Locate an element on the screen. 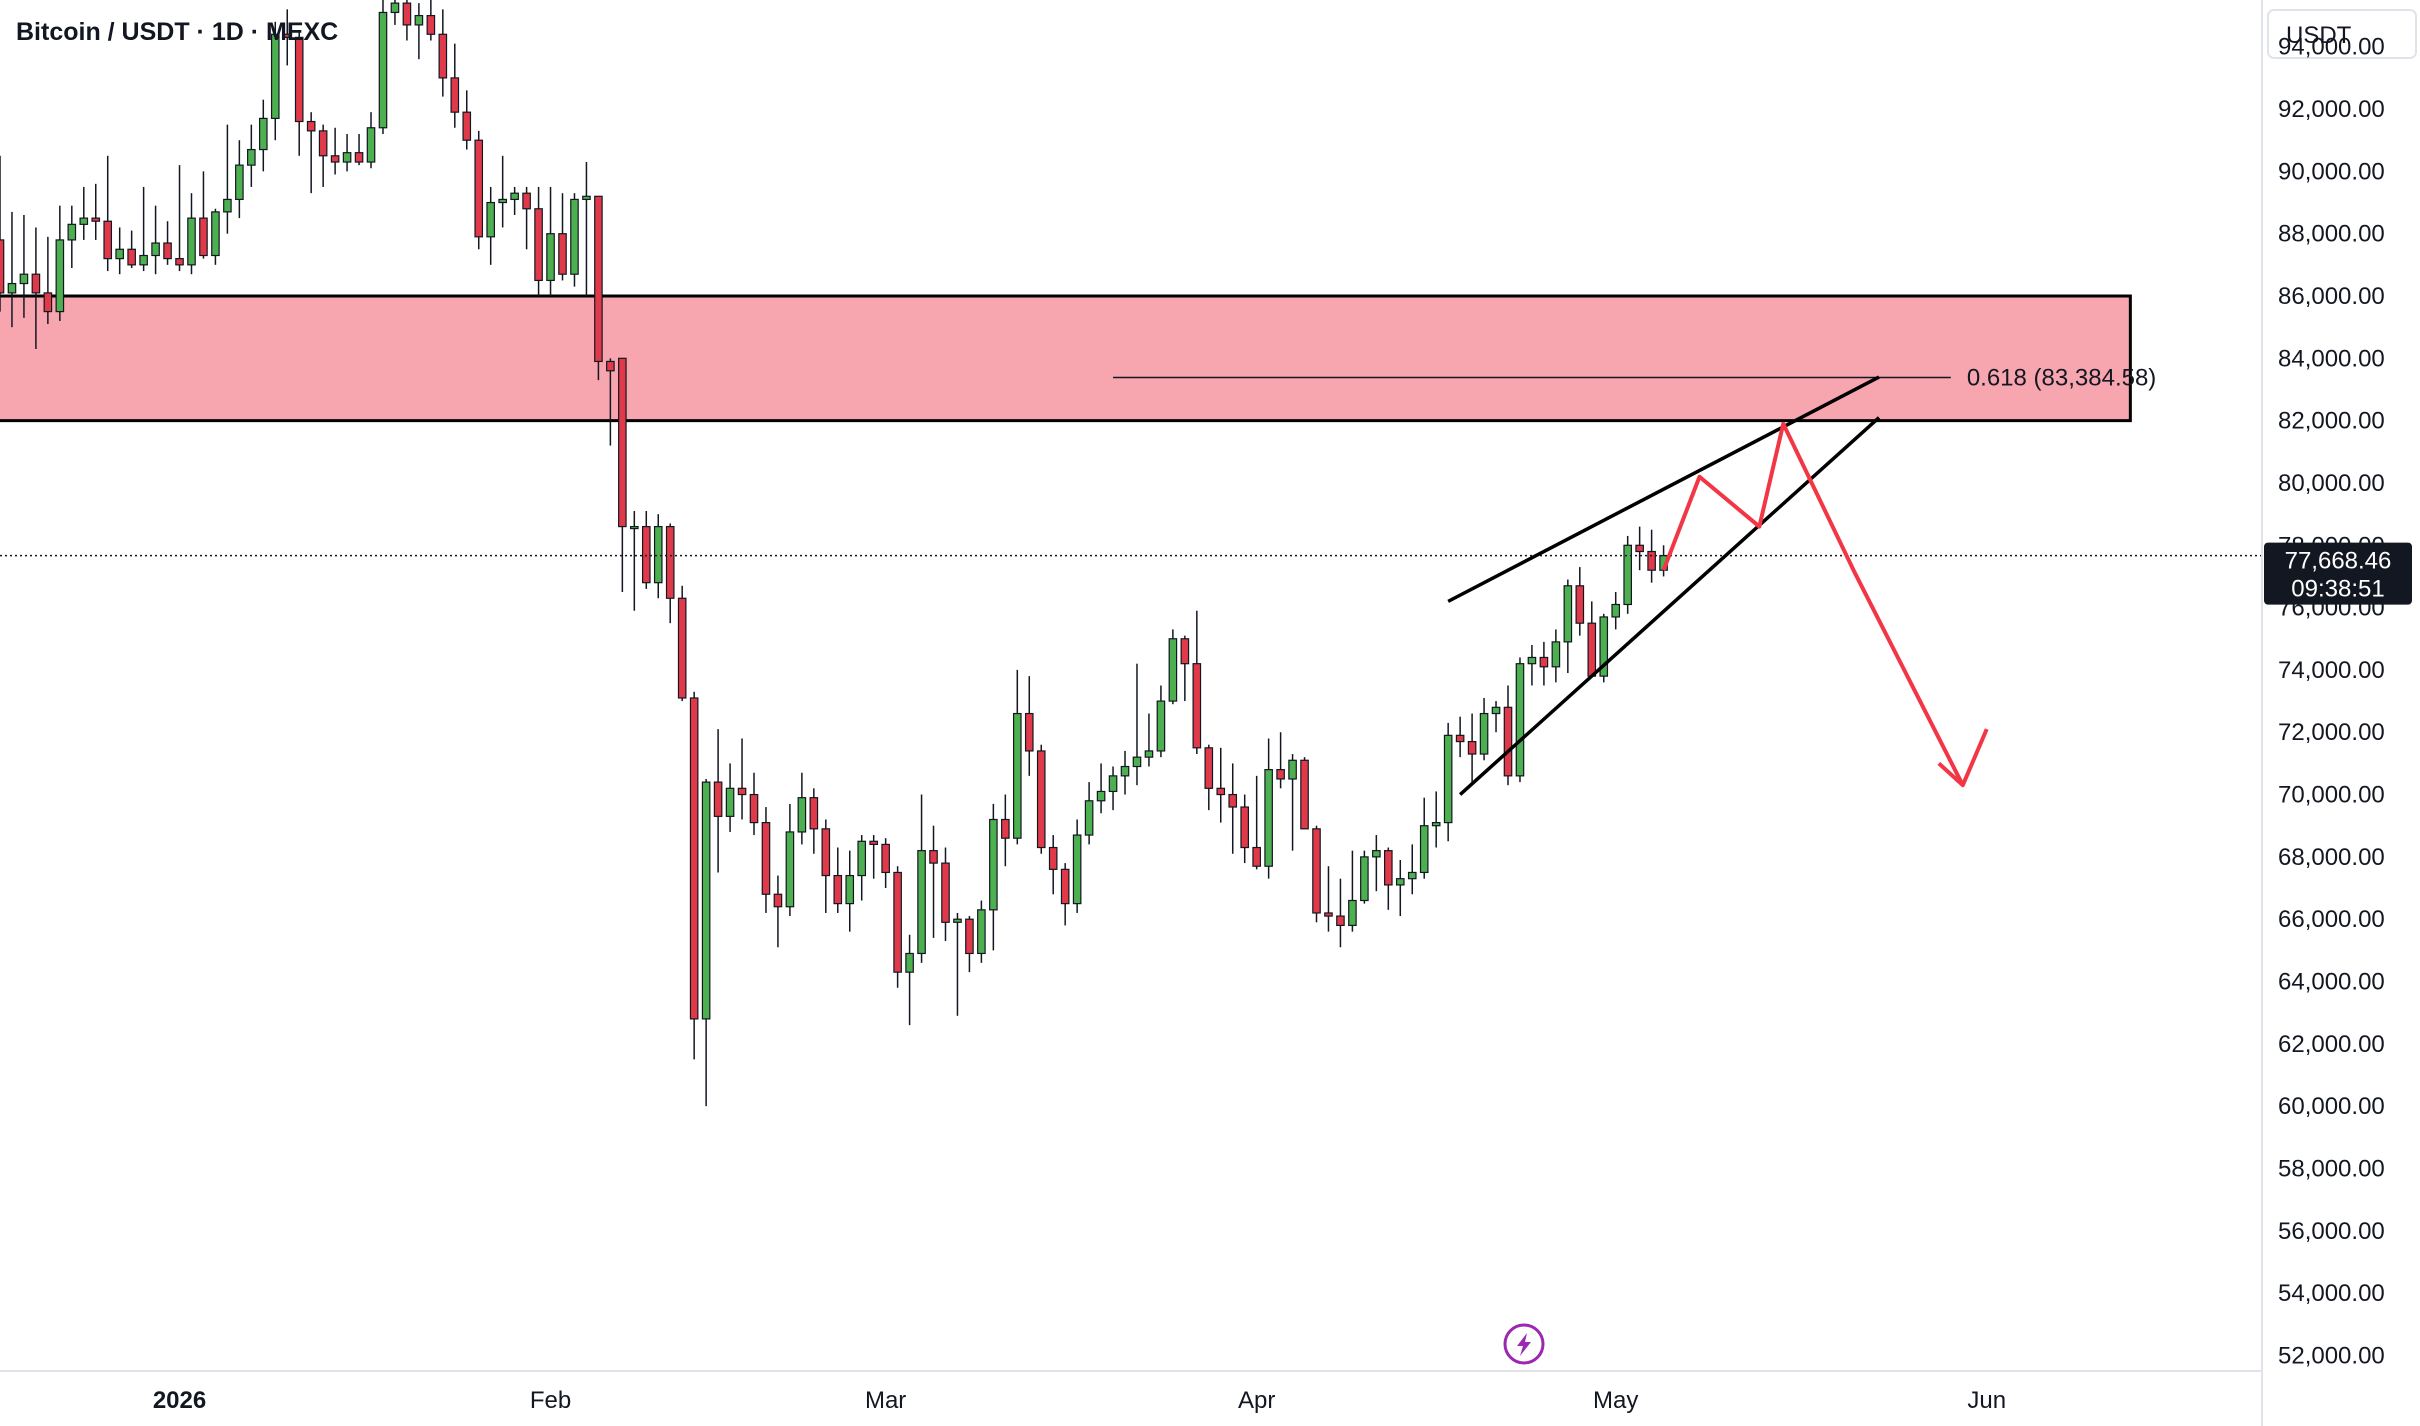 This screenshot has width=2420, height=1426. resistance-zone is located at coordinates (1066, 358).